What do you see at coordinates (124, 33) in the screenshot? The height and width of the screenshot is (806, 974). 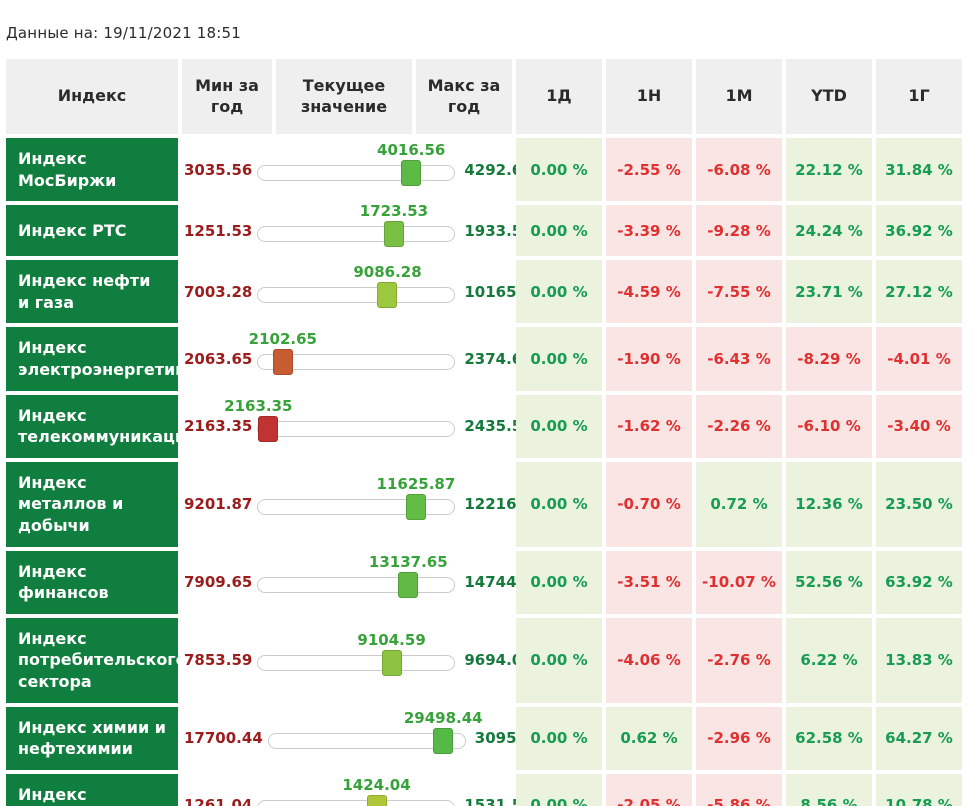 I see `data-timestamp: Данные на: 19/11/2021 18:51` at bounding box center [124, 33].